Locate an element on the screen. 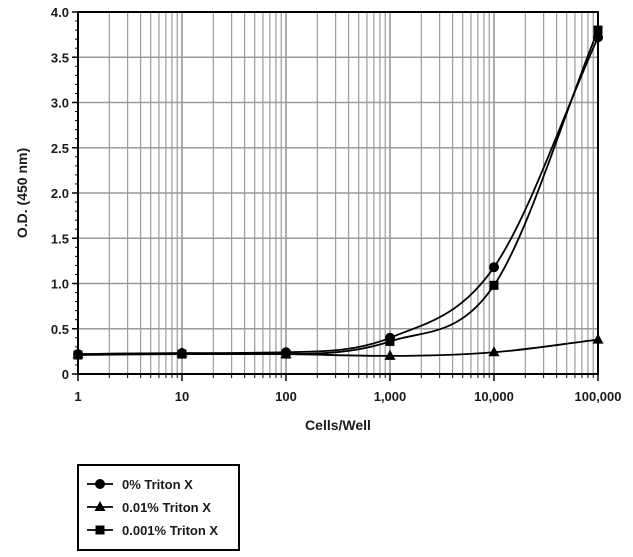 This screenshot has height=557, width=633. y-tick-label: 1.5 is located at coordinates (60, 238).